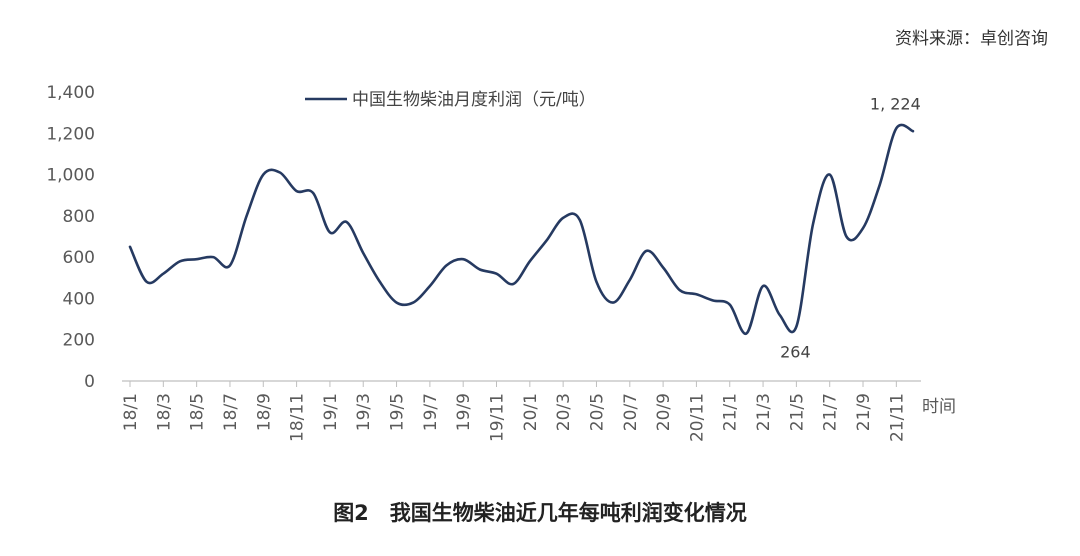 The image size is (1080, 556). Describe the element at coordinates (70, 176) in the screenshot. I see `y-tick-label: 1,000` at that location.